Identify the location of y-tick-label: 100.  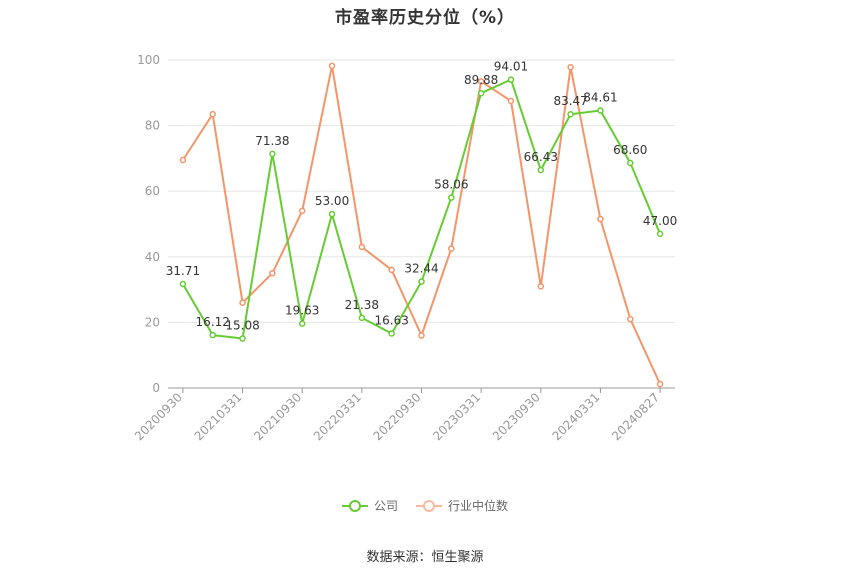
(148, 60).